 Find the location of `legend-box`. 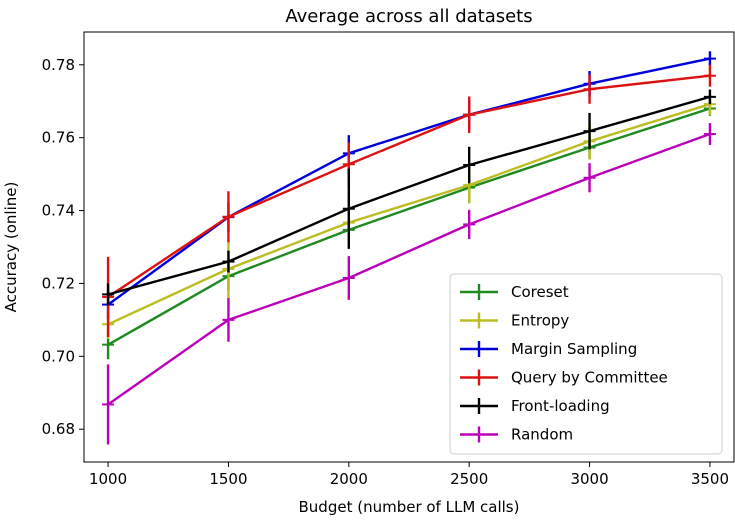

legend-box is located at coordinates (586, 364).